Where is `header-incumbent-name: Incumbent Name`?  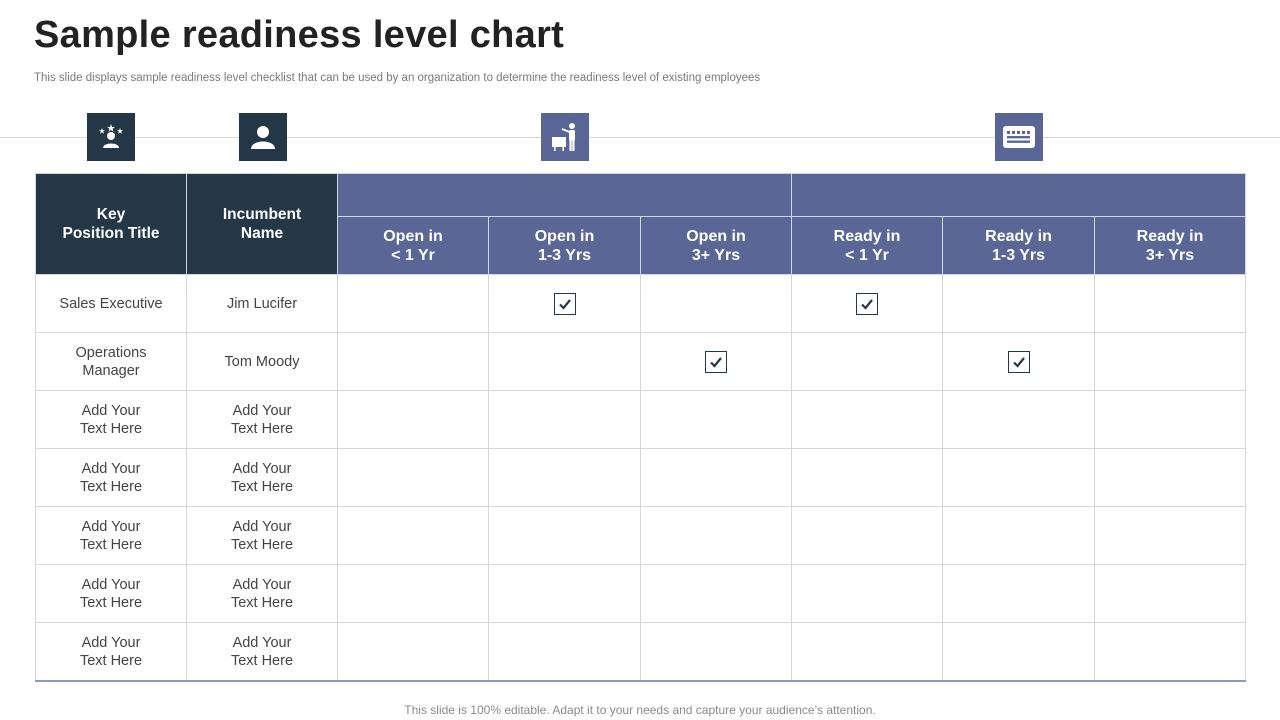 header-incumbent-name: Incumbent Name is located at coordinates (262, 224).